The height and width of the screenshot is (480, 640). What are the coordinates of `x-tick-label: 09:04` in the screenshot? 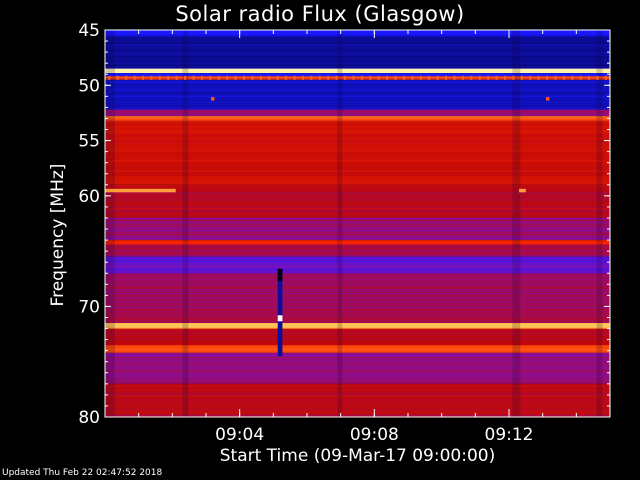 It's located at (239, 435).